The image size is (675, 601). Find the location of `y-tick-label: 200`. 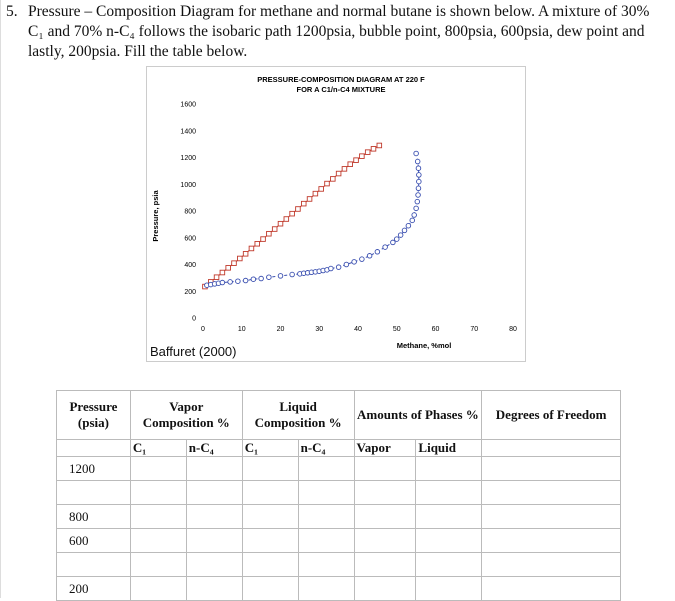

y-tick-label: 200 is located at coordinates (190, 292).